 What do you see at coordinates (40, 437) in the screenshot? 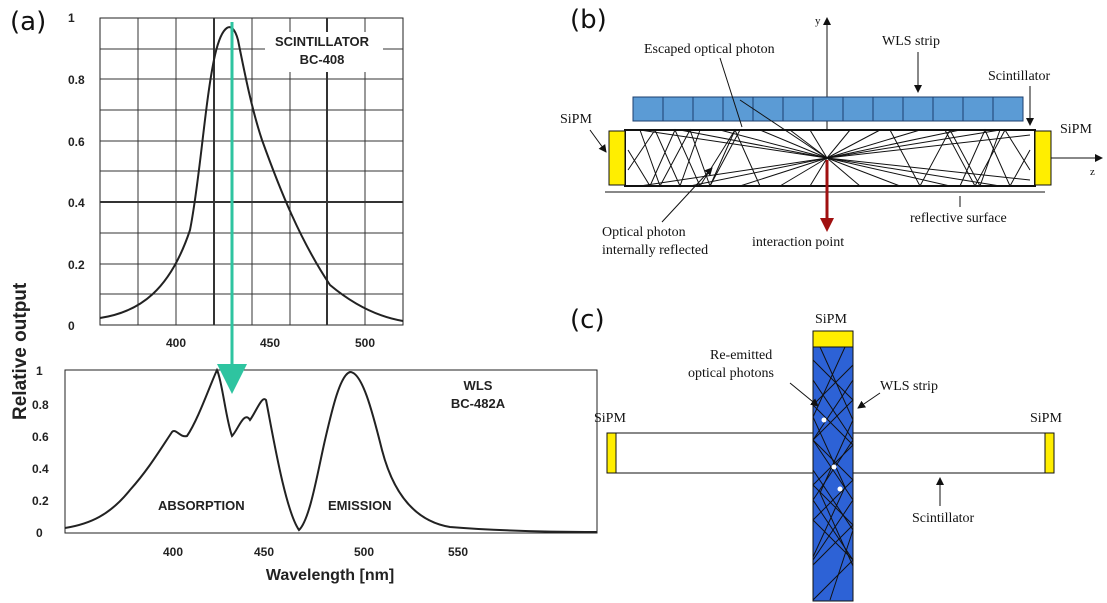
I see `bottom-y-tick: 0.6` at bounding box center [40, 437].